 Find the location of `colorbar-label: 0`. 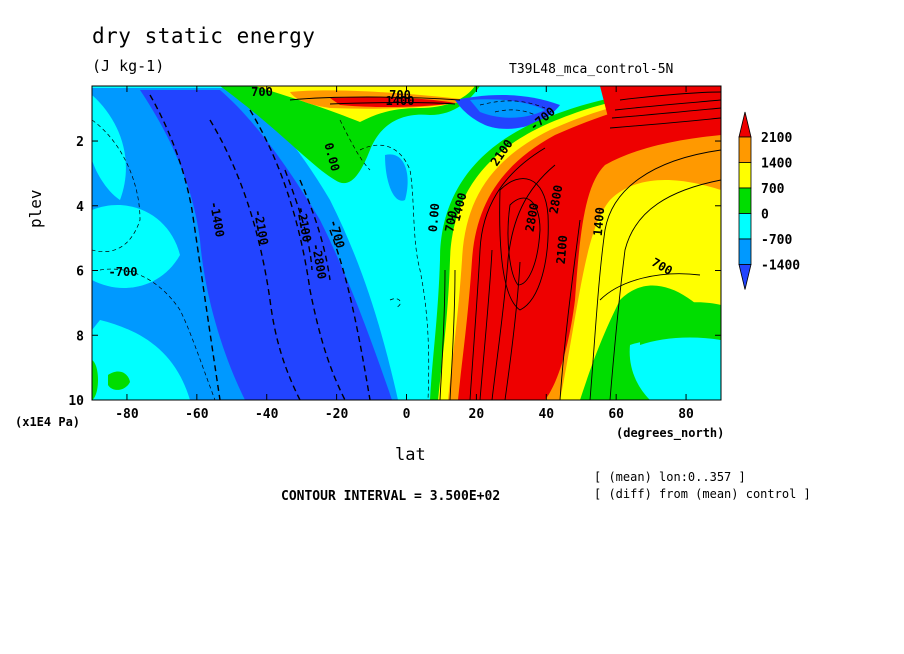

colorbar-label: 0 is located at coordinates (765, 215).